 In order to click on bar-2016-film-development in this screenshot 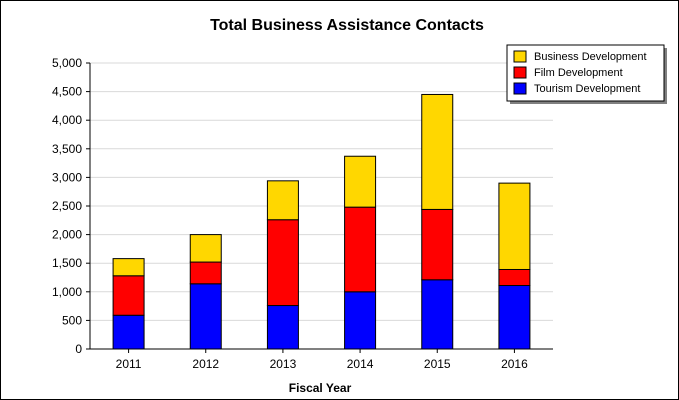, I will do `click(514, 277)`.